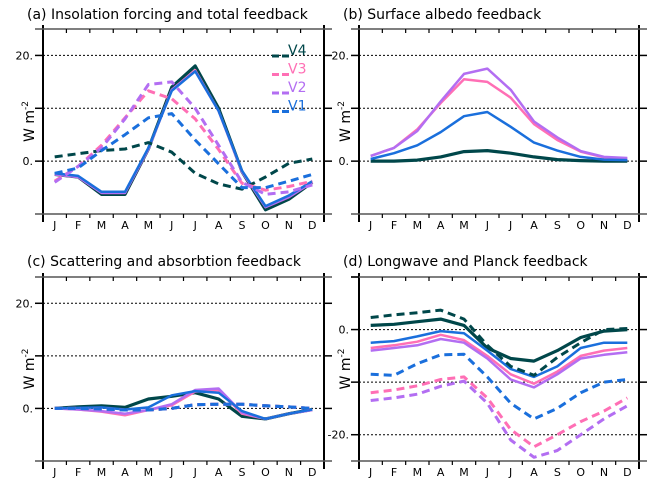 The width and height of the screenshot is (652, 484). Describe the element at coordinates (338, 435) in the screenshot. I see `y-tick-label: -20.` at that location.